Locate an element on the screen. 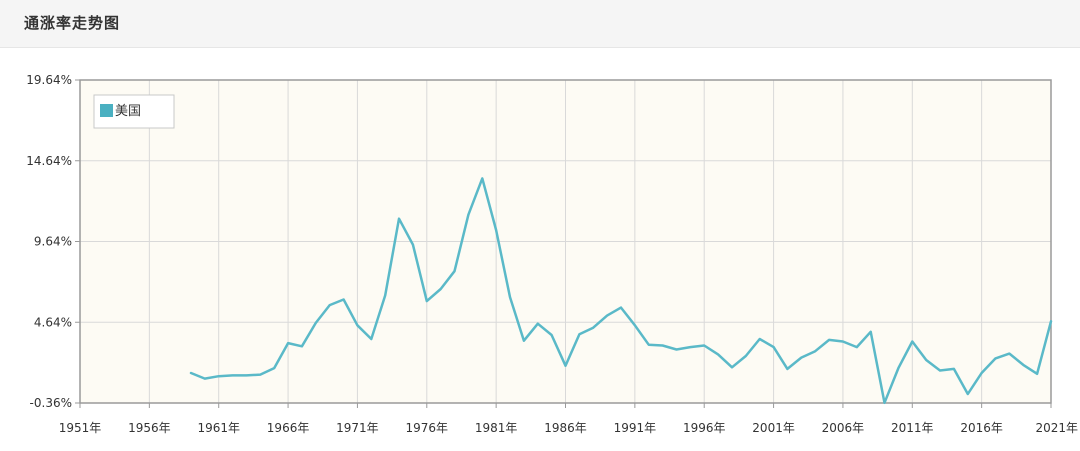  x-tick-label: 2006年 is located at coordinates (843, 428).